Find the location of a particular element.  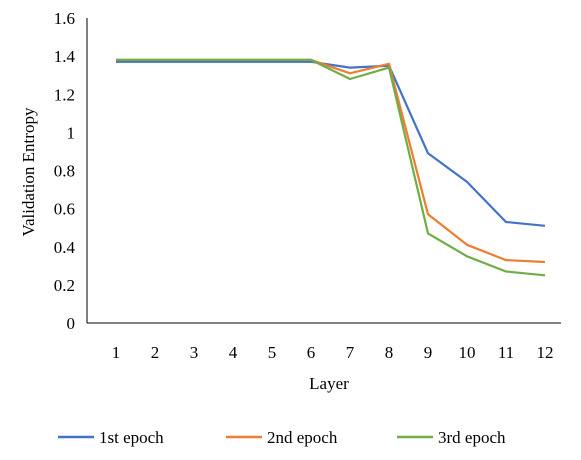

legend-label: 2nd epoch is located at coordinates (302, 437).